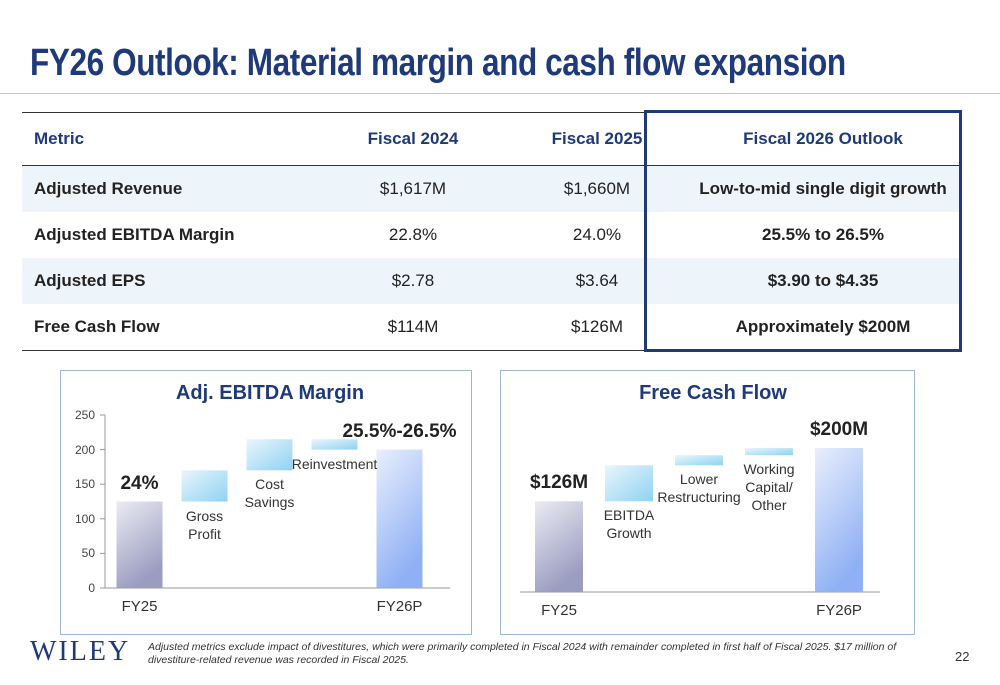  Describe the element at coordinates (597, 188) in the screenshot. I see `cell: $1,660M` at that location.